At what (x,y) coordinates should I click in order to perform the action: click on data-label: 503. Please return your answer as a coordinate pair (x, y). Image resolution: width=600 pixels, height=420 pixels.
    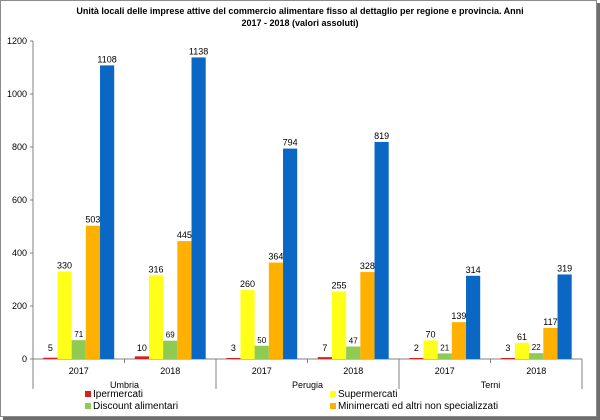
    Looking at the image, I should click on (92, 220).